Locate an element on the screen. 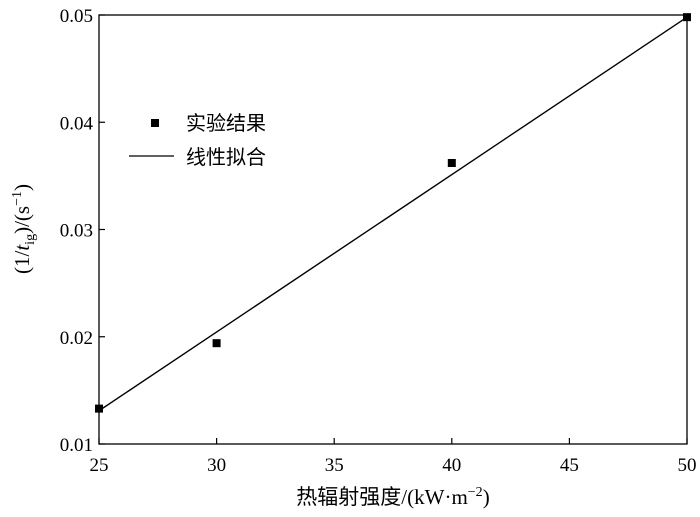 Image resolution: width=700 pixels, height=517 pixels. y-axis-ticks: 0.01 0.02 0.03 0.04 0.05 is located at coordinates (82, 231).